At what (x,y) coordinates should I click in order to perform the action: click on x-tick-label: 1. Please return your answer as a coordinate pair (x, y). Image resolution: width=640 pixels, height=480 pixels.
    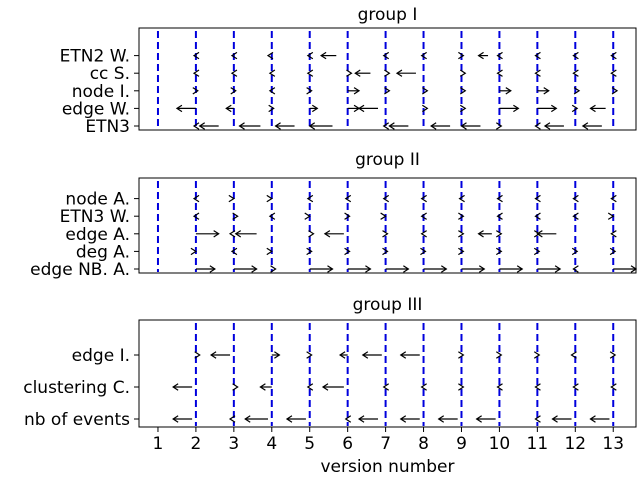
    Looking at the image, I should click on (158, 444).